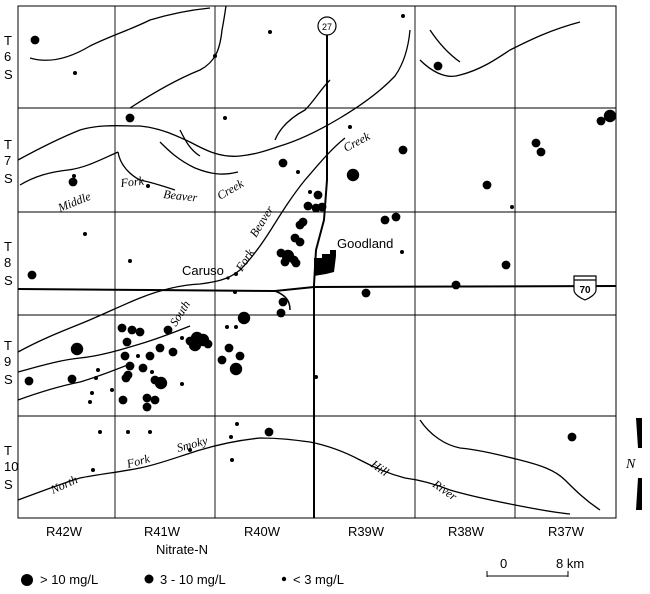  What do you see at coordinates (379, 467) in the screenshot?
I see `label-hill: Hill` at bounding box center [379, 467].